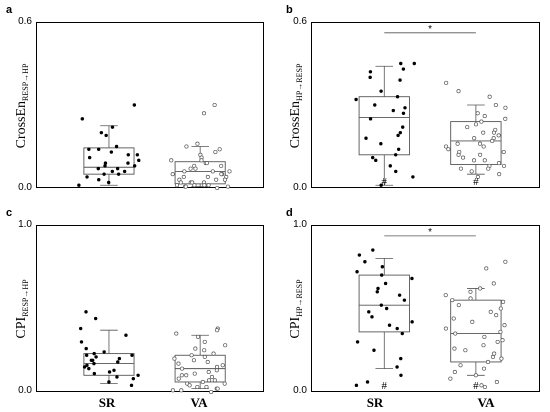 The height and width of the screenshot is (412, 550). What do you see at coordinates (385, 386) in the screenshot?
I see `panel-d-sr-hash: #` at bounding box center [385, 386].